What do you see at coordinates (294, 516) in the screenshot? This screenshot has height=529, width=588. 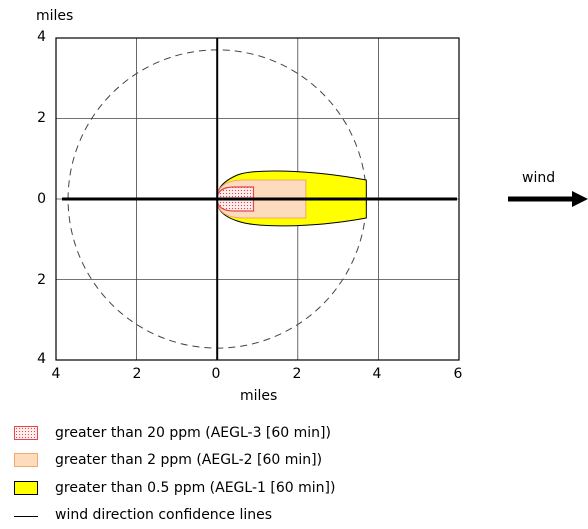 I see `legend-item-confidence-lines: wind direction confidence lines` at bounding box center [294, 516].